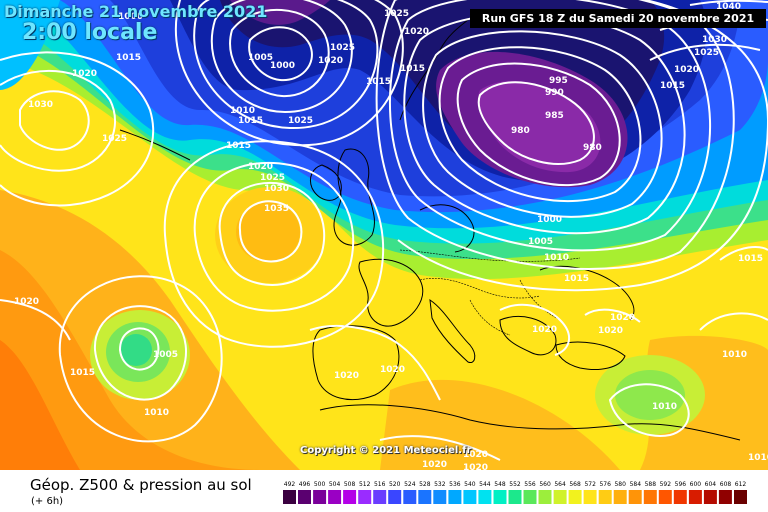  What do you see at coordinates (681, 484) in the screenshot?
I see `legend-tick-label: 596` at bounding box center [681, 484].